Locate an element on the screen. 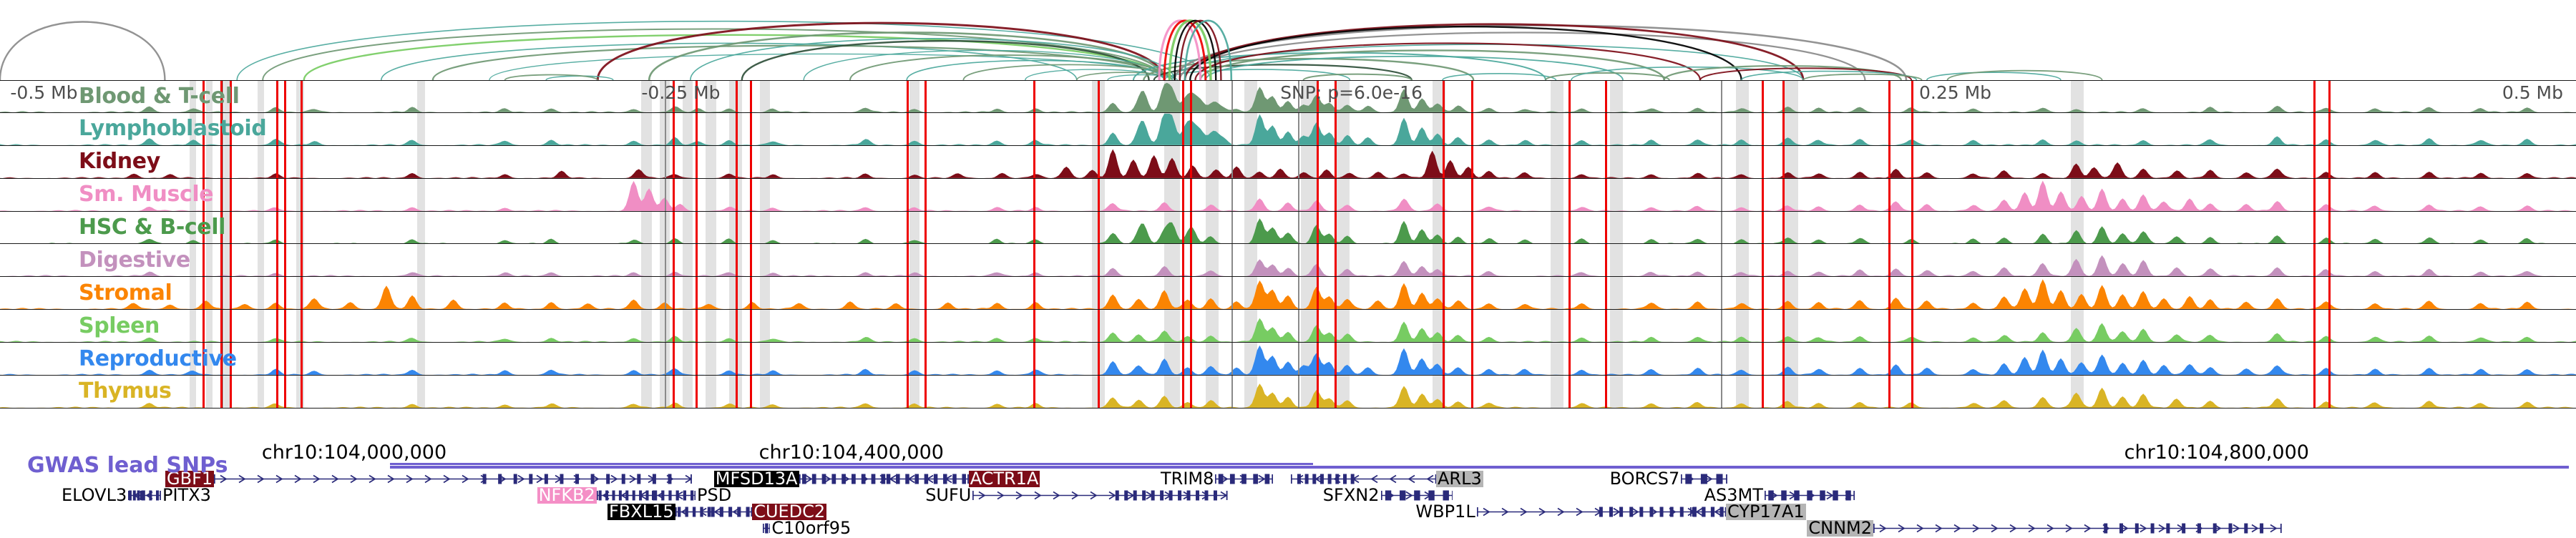 The height and width of the screenshot is (538, 2576). gene-elovl3: ELOVL3 is located at coordinates (102, 495).